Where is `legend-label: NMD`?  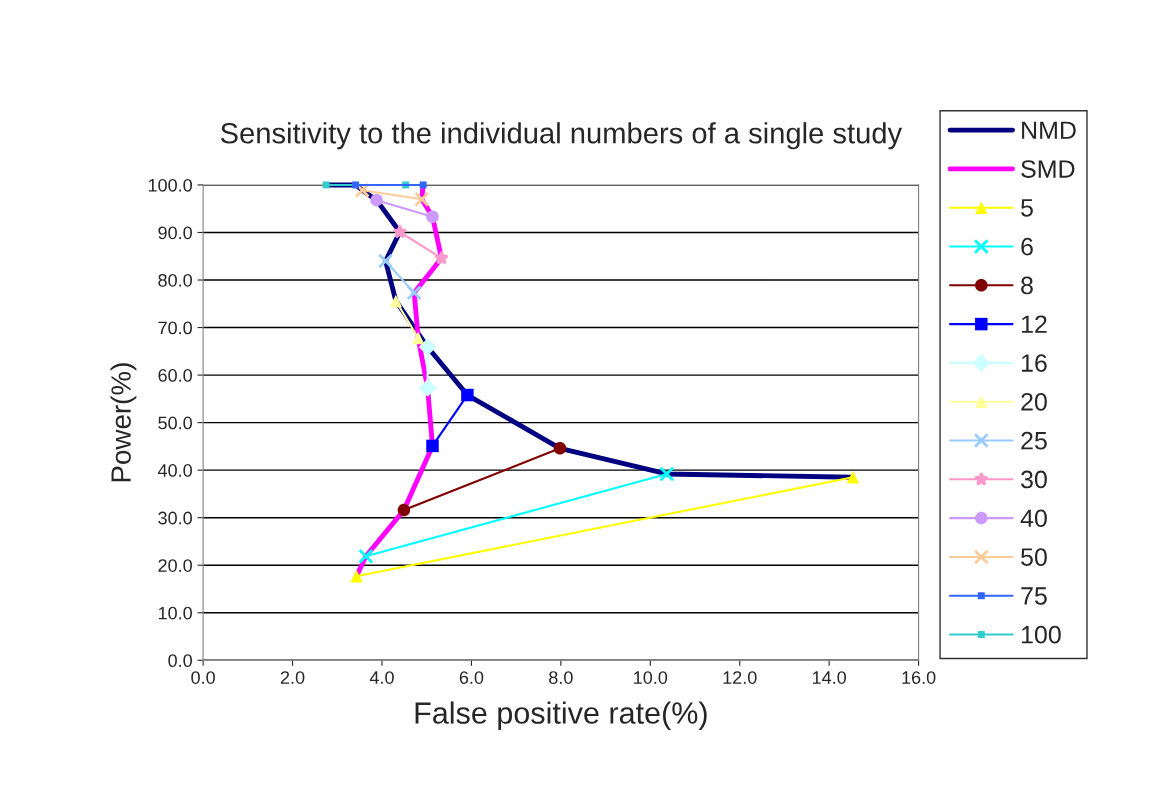
legend-label: NMD is located at coordinates (1049, 130).